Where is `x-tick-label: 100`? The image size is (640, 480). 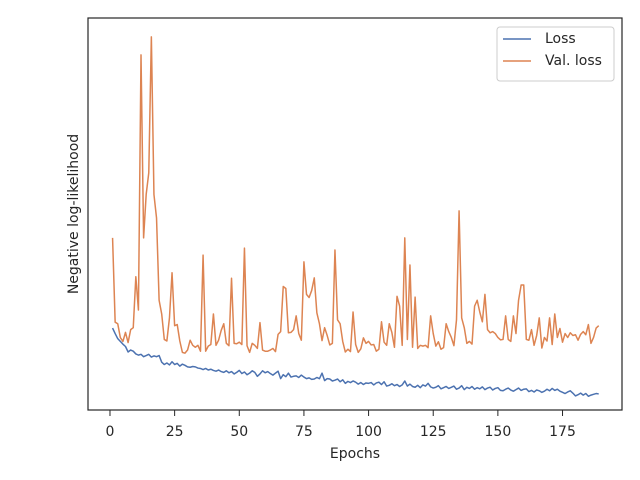
x-tick-label: 100 is located at coordinates (368, 432).